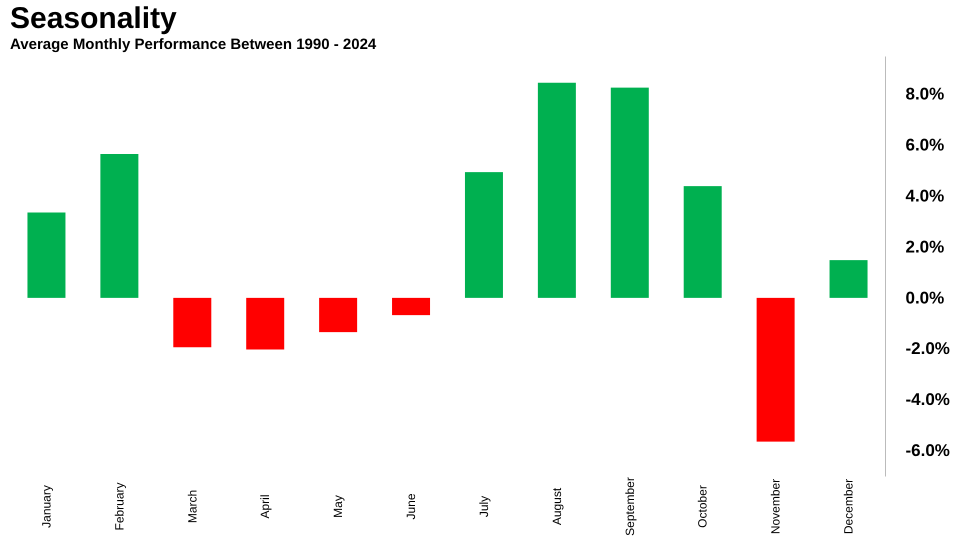  Describe the element at coordinates (192, 507) in the screenshot. I see `x-tick-label: March` at that location.